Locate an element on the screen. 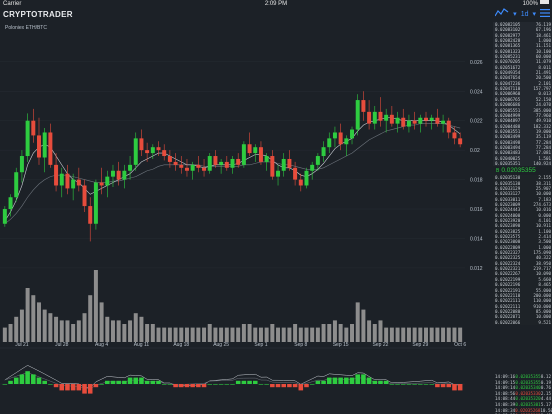 The height and width of the screenshot is (414, 552). bid-row: 0.02023825 1.100 is located at coordinates (522, 231).